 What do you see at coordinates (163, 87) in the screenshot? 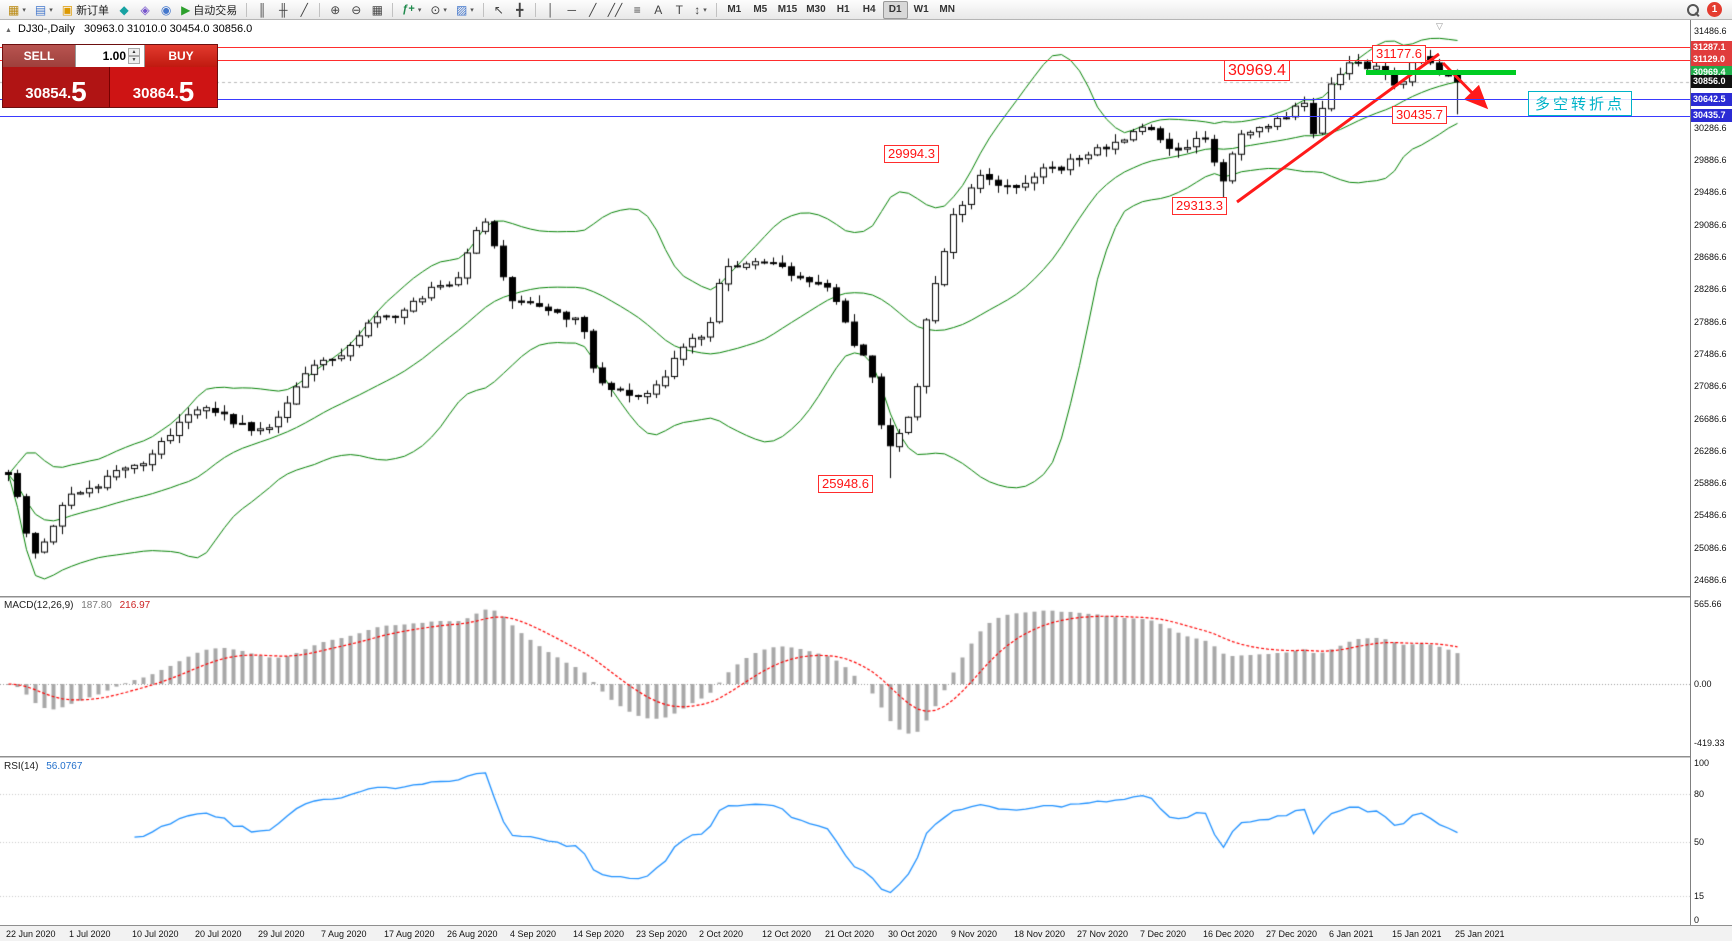
I see `buy-price: 30864. 5` at bounding box center [163, 87].